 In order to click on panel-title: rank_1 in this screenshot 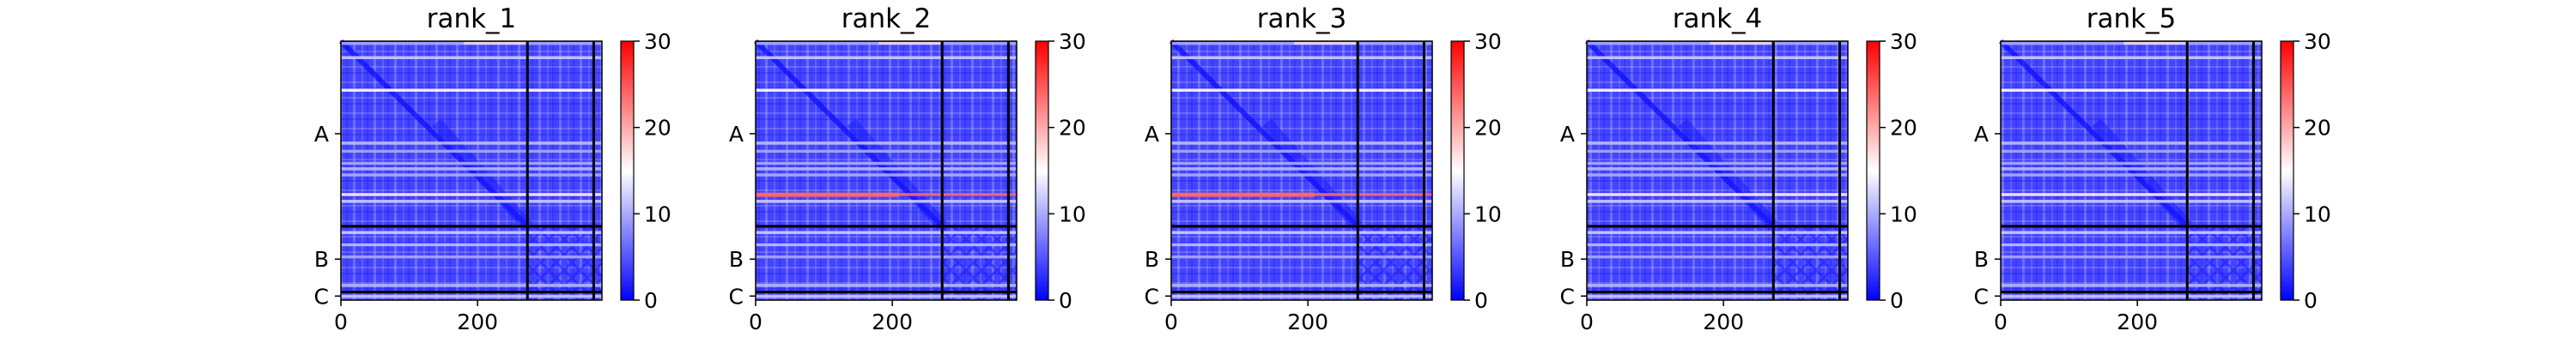, I will do `click(472, 18)`.